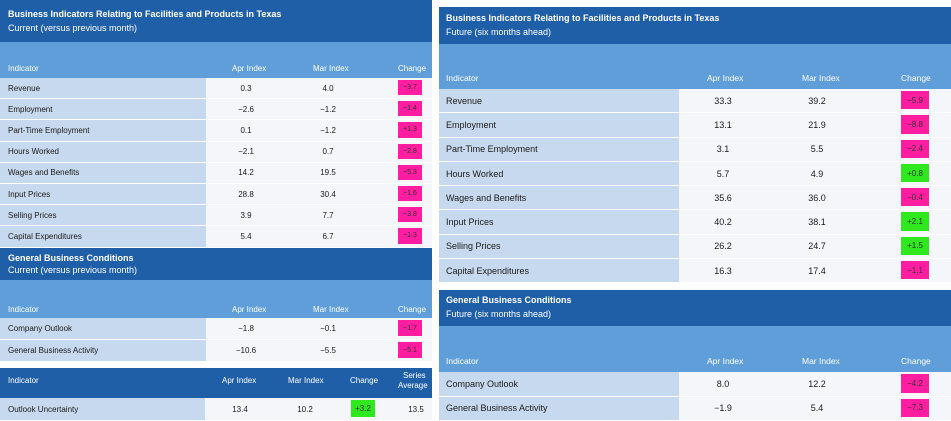  What do you see at coordinates (915, 270) in the screenshot?
I see `change-value: −1.1` at bounding box center [915, 270].